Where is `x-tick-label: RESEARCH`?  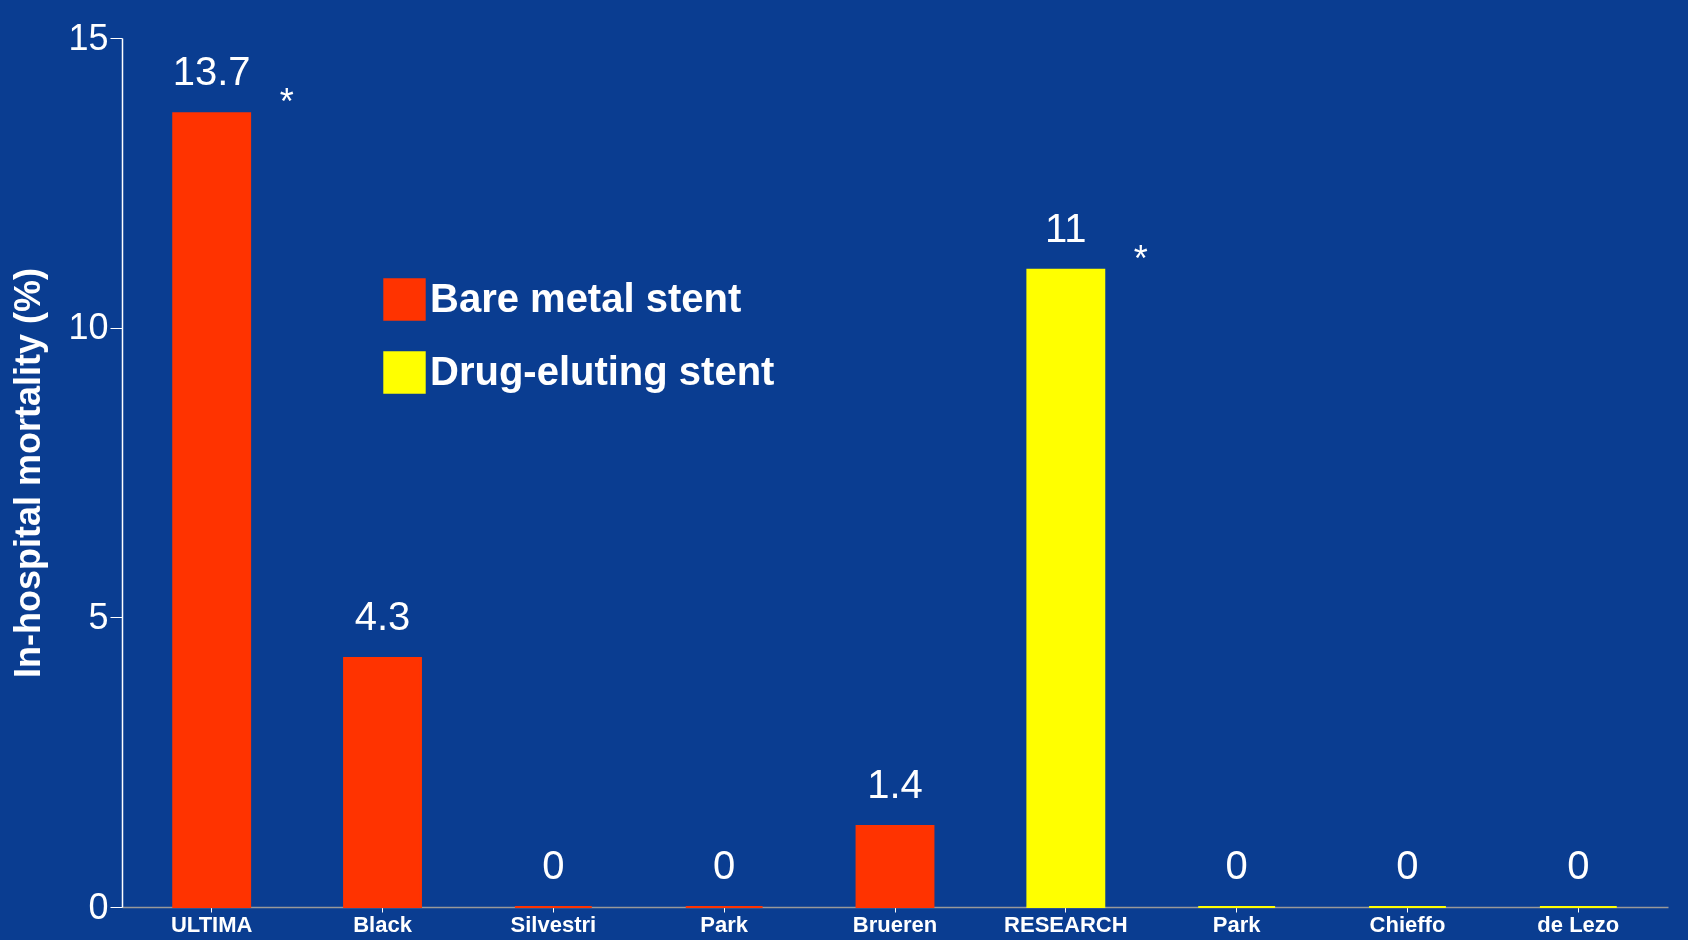
x-tick-label: RESEARCH is located at coordinates (1066, 924).